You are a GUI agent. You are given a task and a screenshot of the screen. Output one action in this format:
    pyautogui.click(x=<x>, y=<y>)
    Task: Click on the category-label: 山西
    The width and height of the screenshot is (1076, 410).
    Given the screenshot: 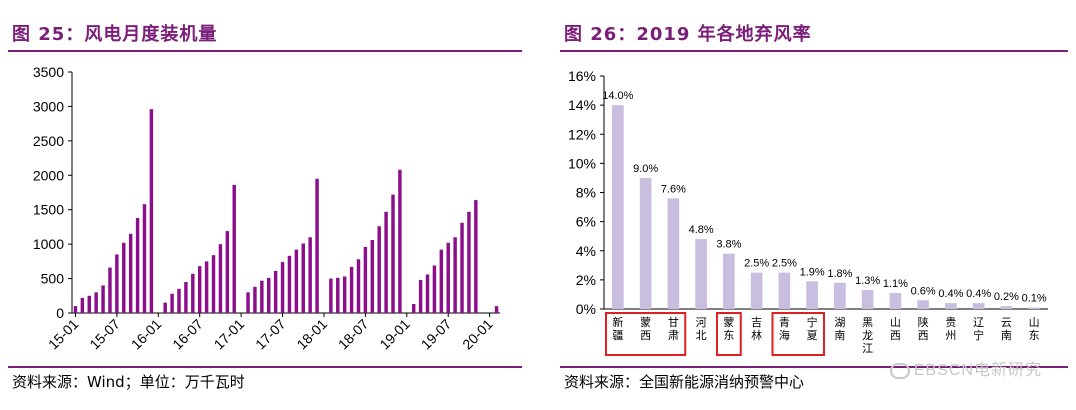 What is the action you would take?
    pyautogui.click(x=895, y=329)
    